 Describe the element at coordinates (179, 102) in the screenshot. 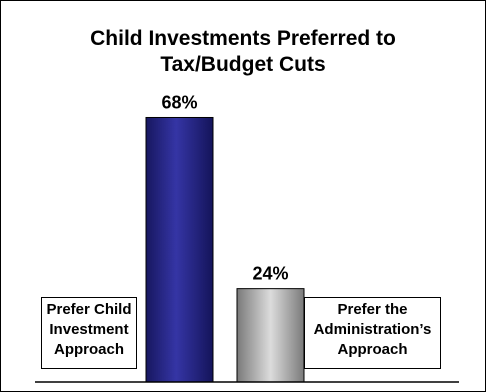

I see `value-label-child-investment: 68%` at that location.